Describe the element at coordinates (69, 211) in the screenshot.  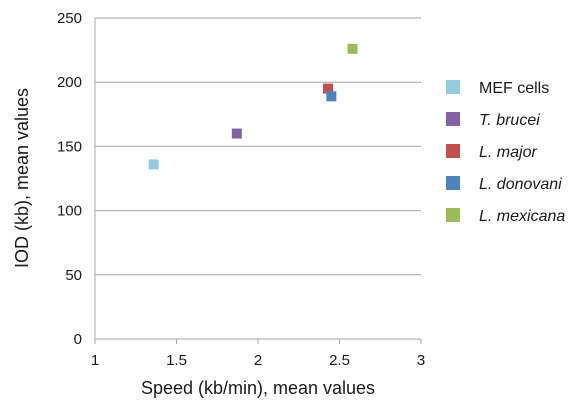
I see `y-tick-label: 100` at that location.